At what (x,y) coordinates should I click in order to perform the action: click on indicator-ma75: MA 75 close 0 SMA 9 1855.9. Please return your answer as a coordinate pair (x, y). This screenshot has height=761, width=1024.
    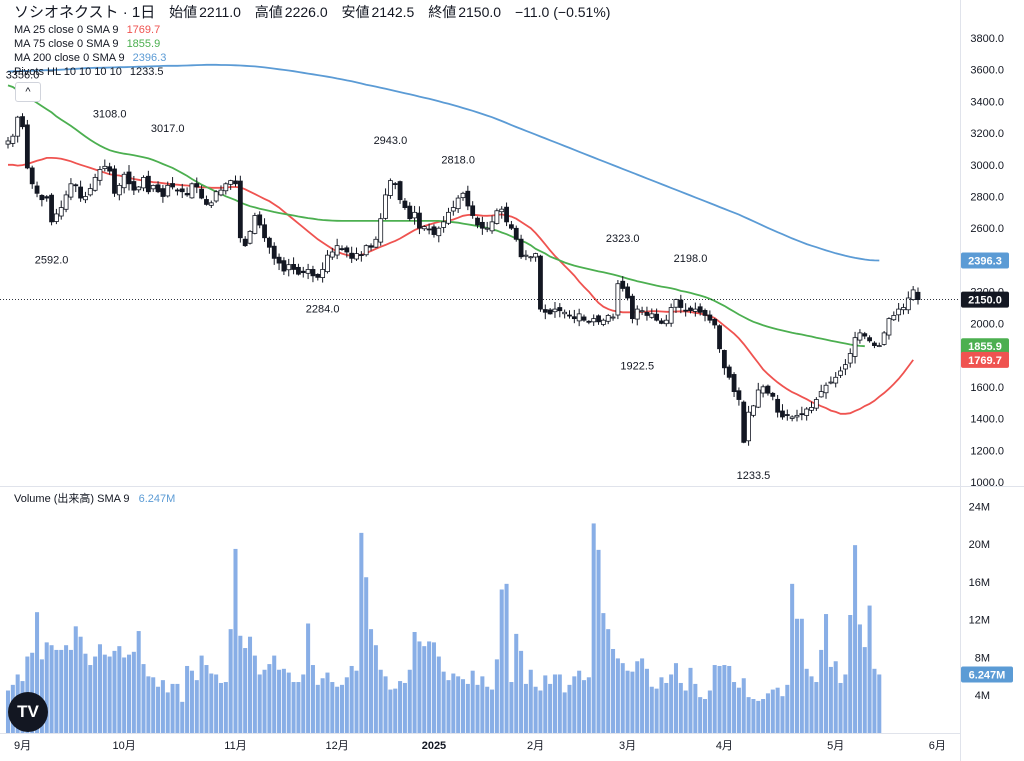
    Looking at the image, I should click on (87, 44).